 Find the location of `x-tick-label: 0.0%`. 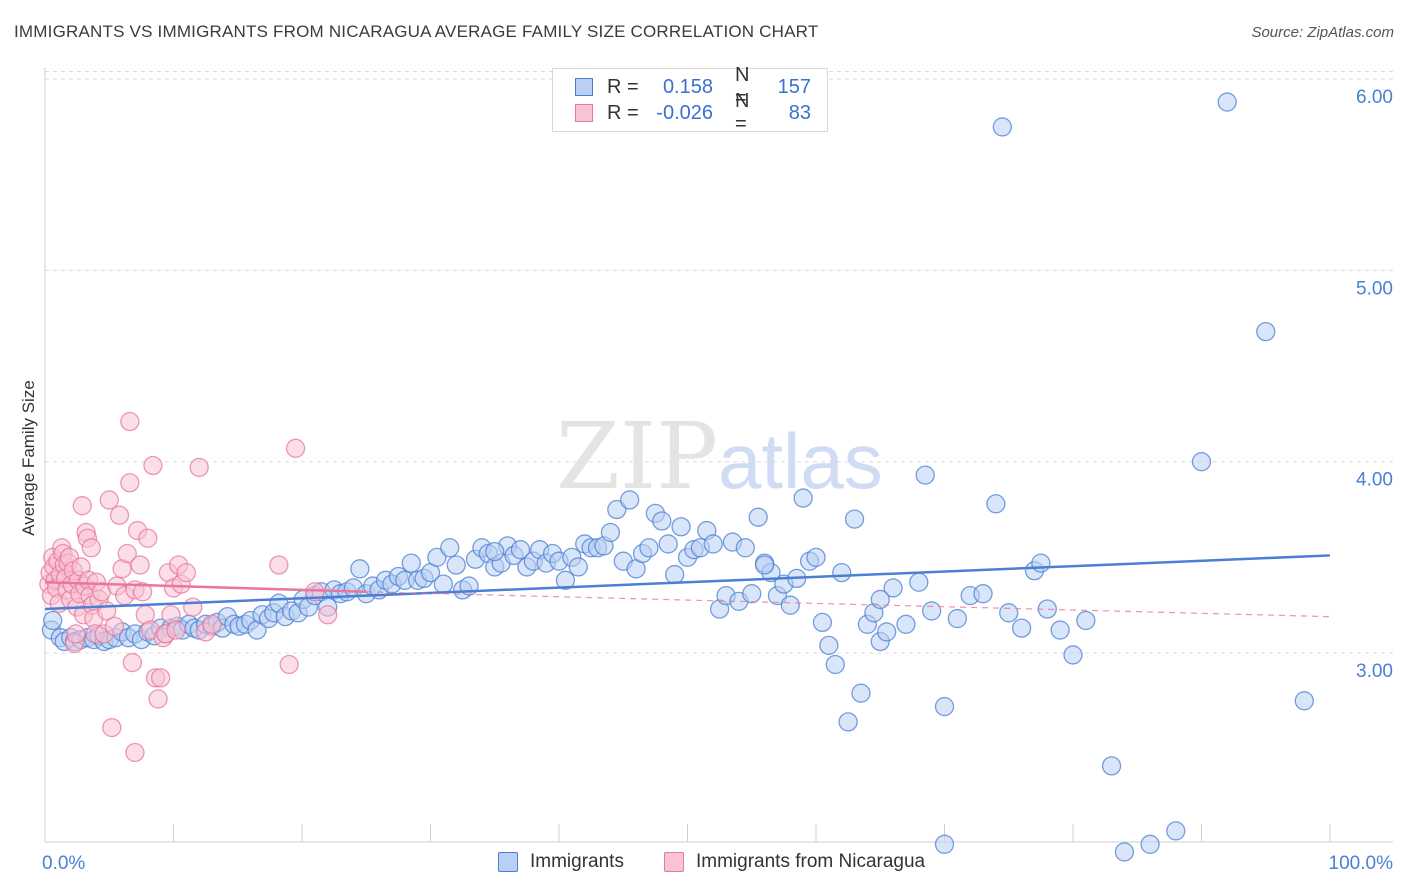

x-tick-label: 0.0% is located at coordinates (63, 863).